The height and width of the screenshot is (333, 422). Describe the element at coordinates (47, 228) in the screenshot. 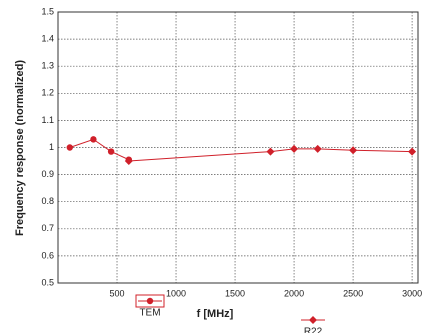

I see `y-tick-label: 0.7` at that location.